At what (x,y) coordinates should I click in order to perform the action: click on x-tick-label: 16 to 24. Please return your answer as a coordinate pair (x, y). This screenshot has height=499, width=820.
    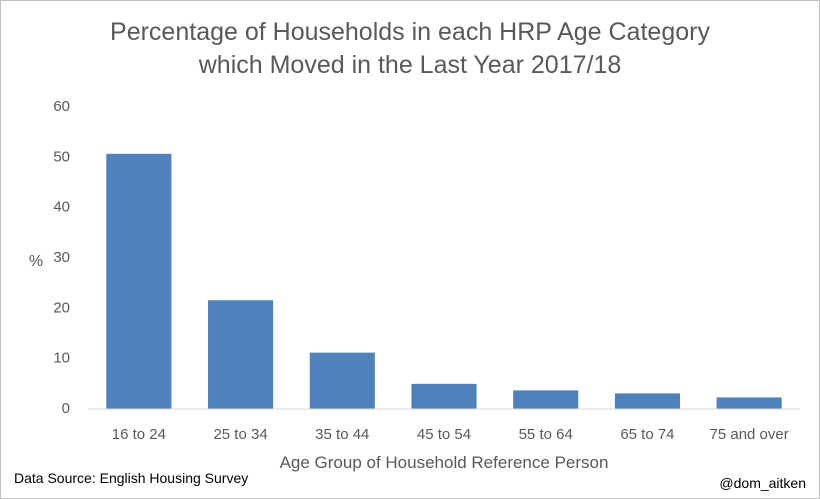
    Looking at the image, I should click on (139, 434).